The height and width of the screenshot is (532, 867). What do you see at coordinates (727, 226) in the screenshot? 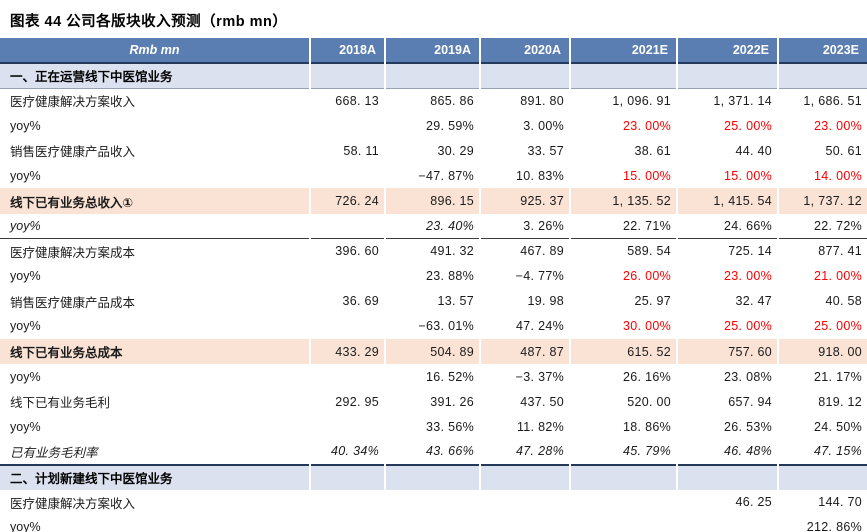
I see `value-cell: 24. 66%` at bounding box center [727, 226].